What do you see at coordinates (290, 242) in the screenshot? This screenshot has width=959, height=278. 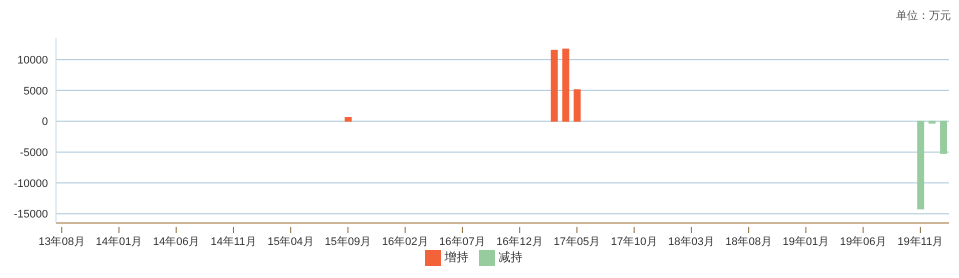 I see `x-tick-label: 15年04月` at bounding box center [290, 242].